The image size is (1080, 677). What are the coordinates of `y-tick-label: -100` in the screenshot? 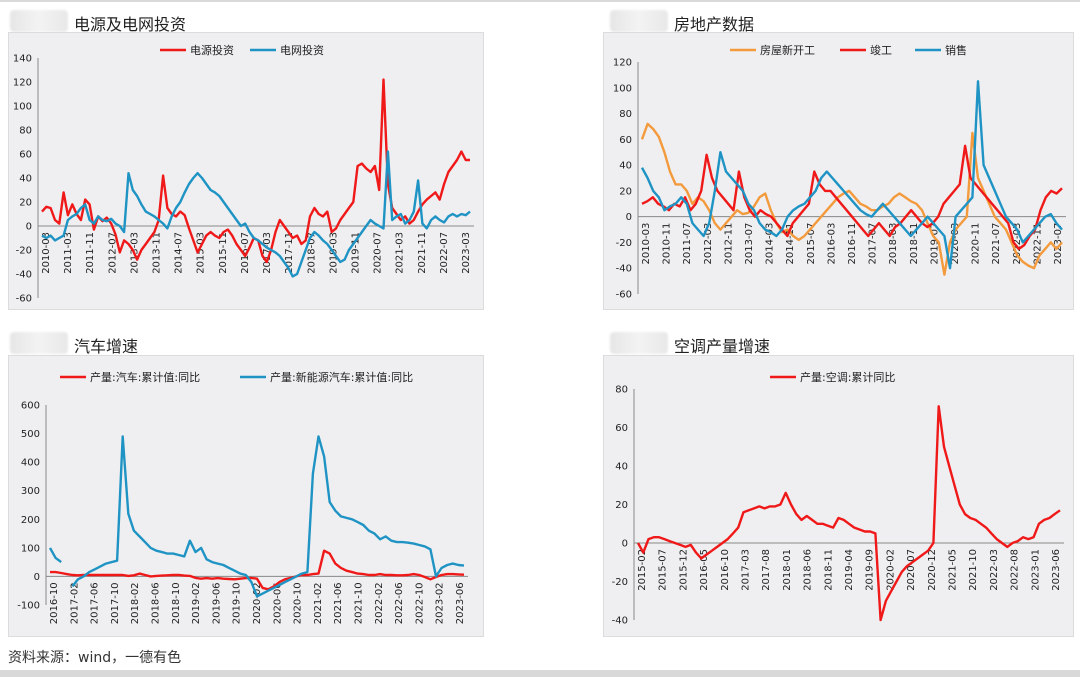 It's located at (28, 606).